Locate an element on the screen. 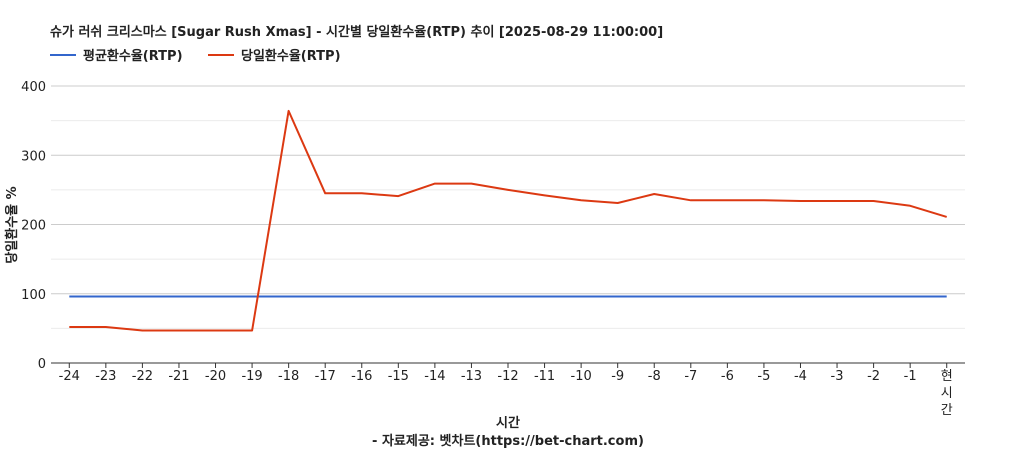 Image resolution: width=1015 pixels, height=450 pixels. x-tick-label: -8 is located at coordinates (654, 376).